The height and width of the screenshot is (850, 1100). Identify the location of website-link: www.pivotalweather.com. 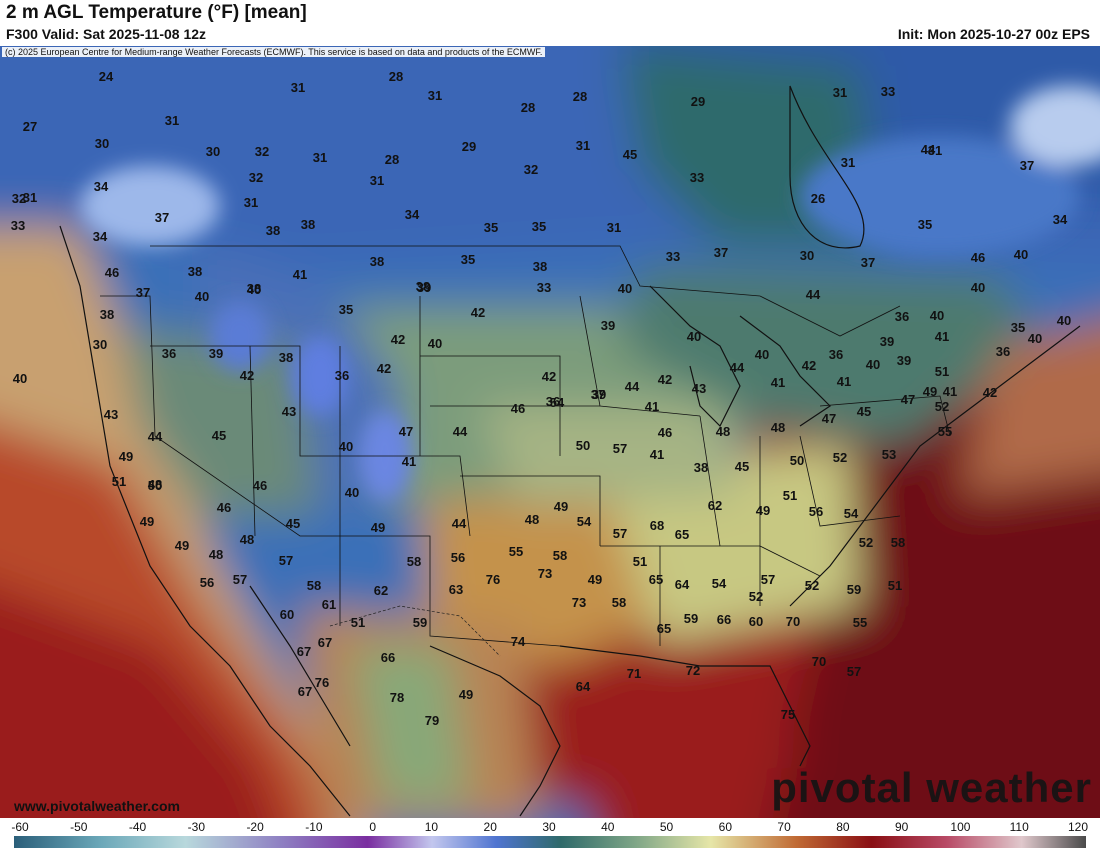
(97, 806).